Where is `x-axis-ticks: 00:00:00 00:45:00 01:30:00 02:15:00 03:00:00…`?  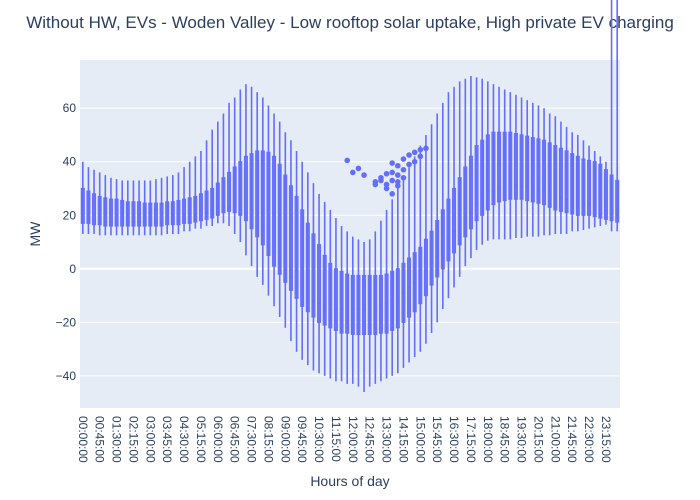 x-axis-ticks: 00:00:00 00:45:00 01:30:00 02:15:00 03:00:00… is located at coordinates (344, 439).